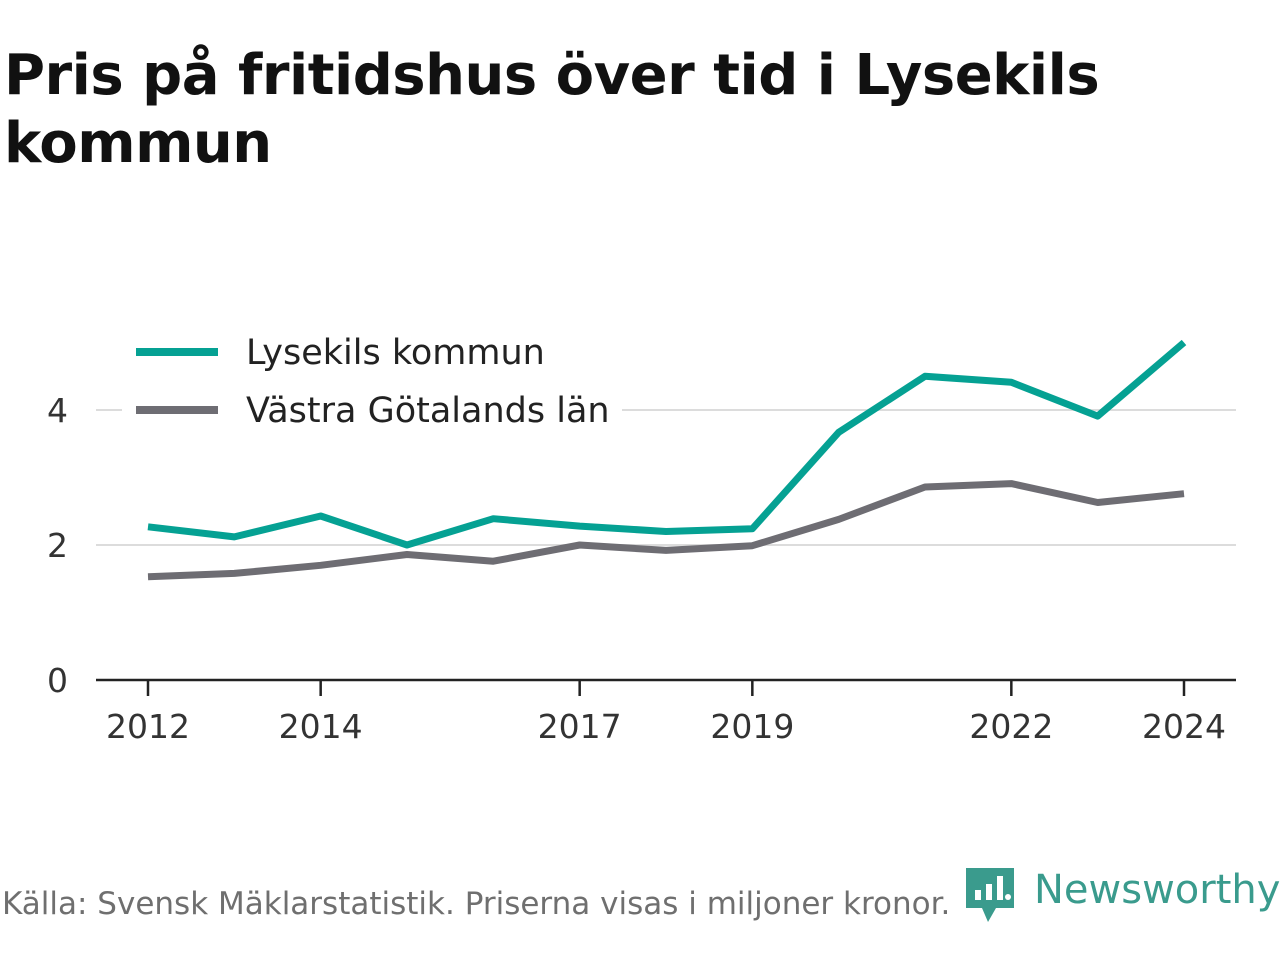 This screenshot has width=1280, height=960. Describe the element at coordinates (428, 411) in the screenshot. I see `legend-label-1: Västra Götalands län` at that location.